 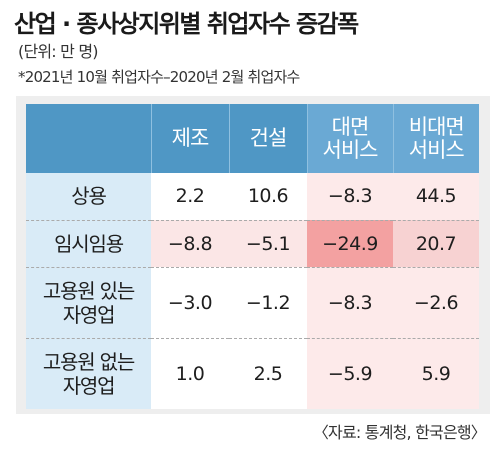 I want to click on table-cell: 44.5, so click(x=436, y=197).